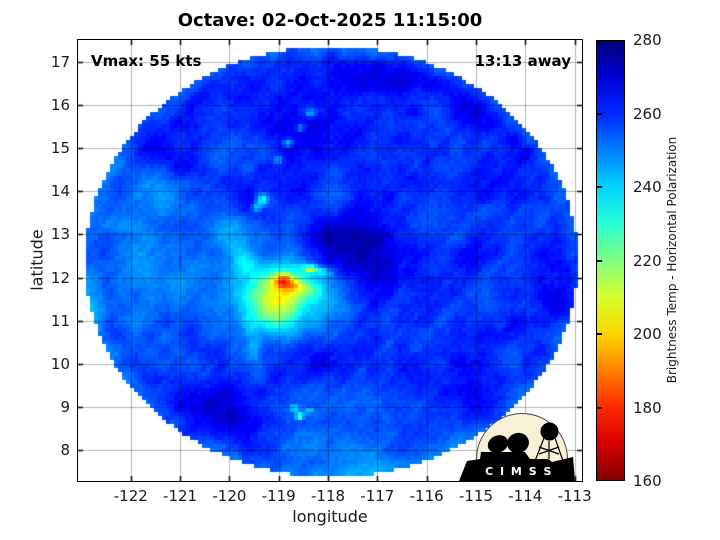 The height and width of the screenshot is (540, 720). Describe the element at coordinates (60, 277) in the screenshot. I see `y-tick-label: 12` at that location.